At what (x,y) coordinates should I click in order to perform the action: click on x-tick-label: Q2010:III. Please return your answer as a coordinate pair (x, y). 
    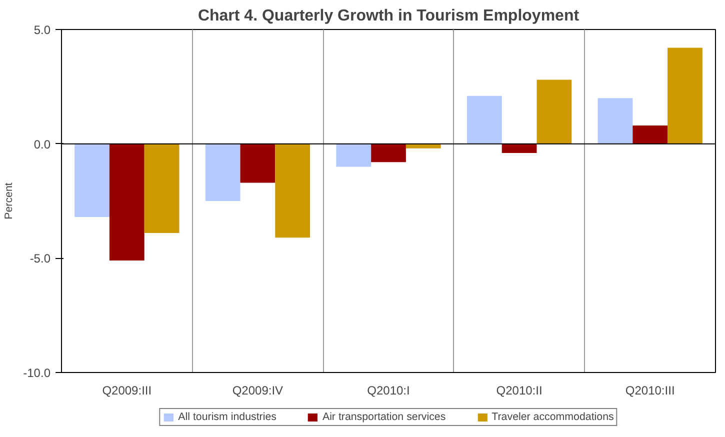
    Looking at the image, I should click on (650, 391).